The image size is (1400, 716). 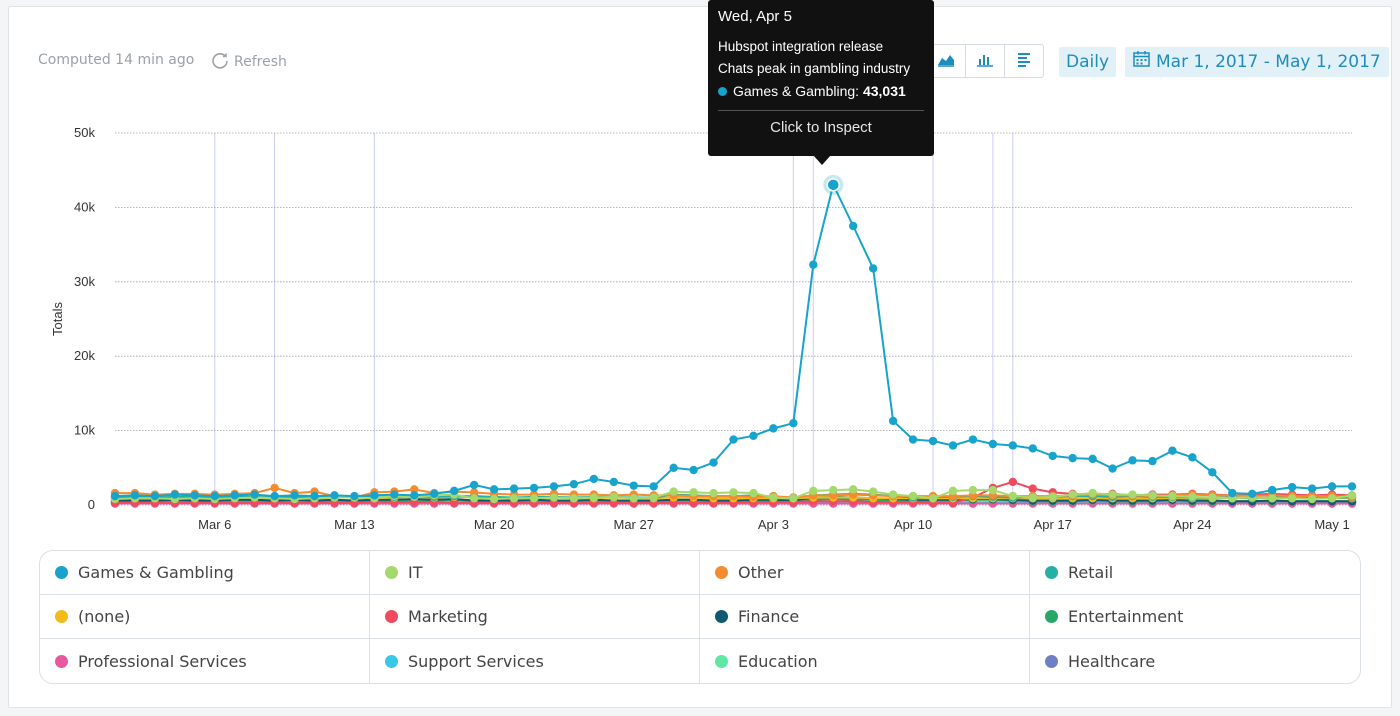 What do you see at coordinates (778, 661) in the screenshot?
I see `legend-label: Education` at bounding box center [778, 661].